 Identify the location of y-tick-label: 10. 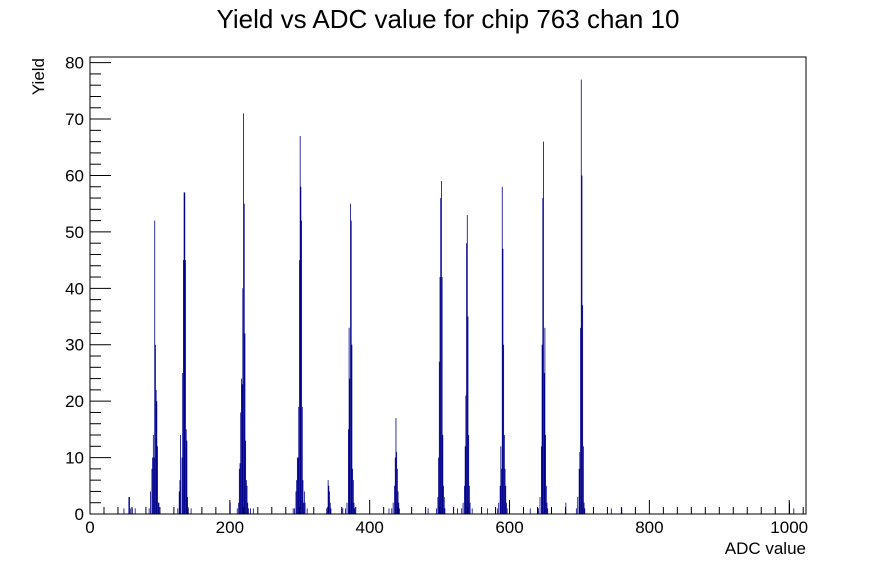
(74, 458).